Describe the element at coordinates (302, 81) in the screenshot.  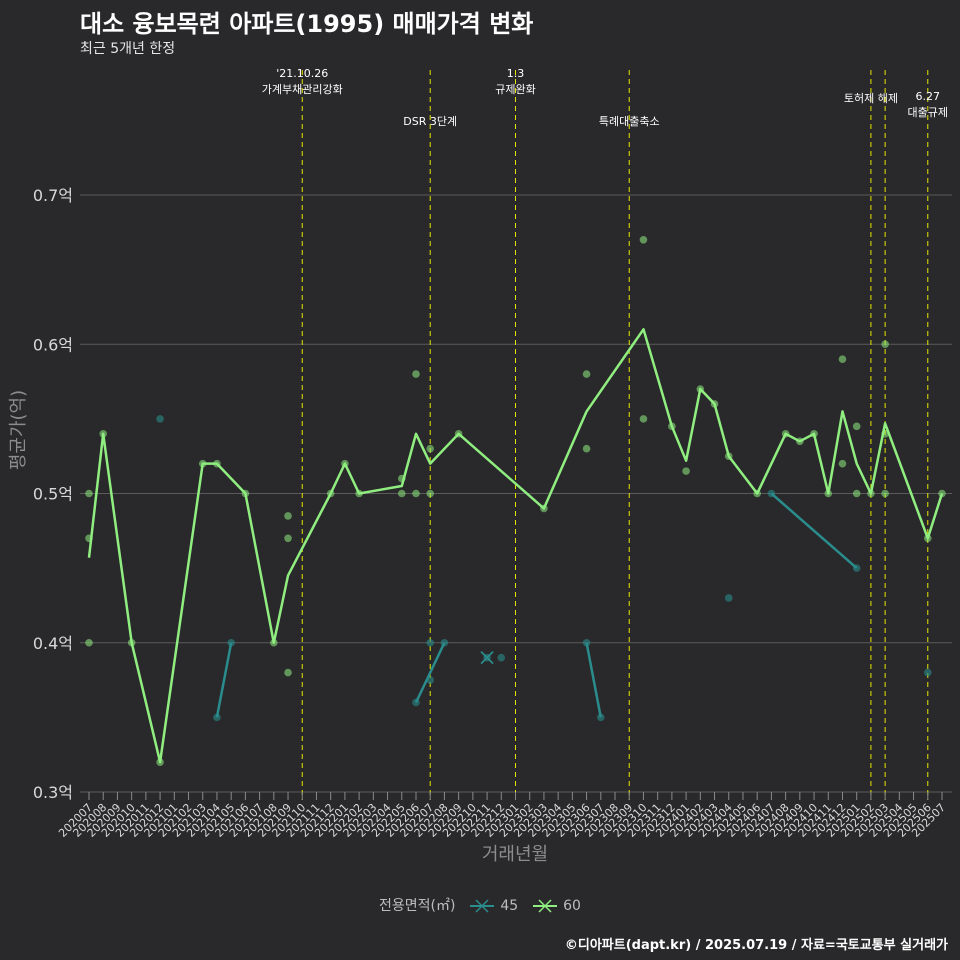
I see `event-label: '21.10.26 가계부채관리강화` at that location.